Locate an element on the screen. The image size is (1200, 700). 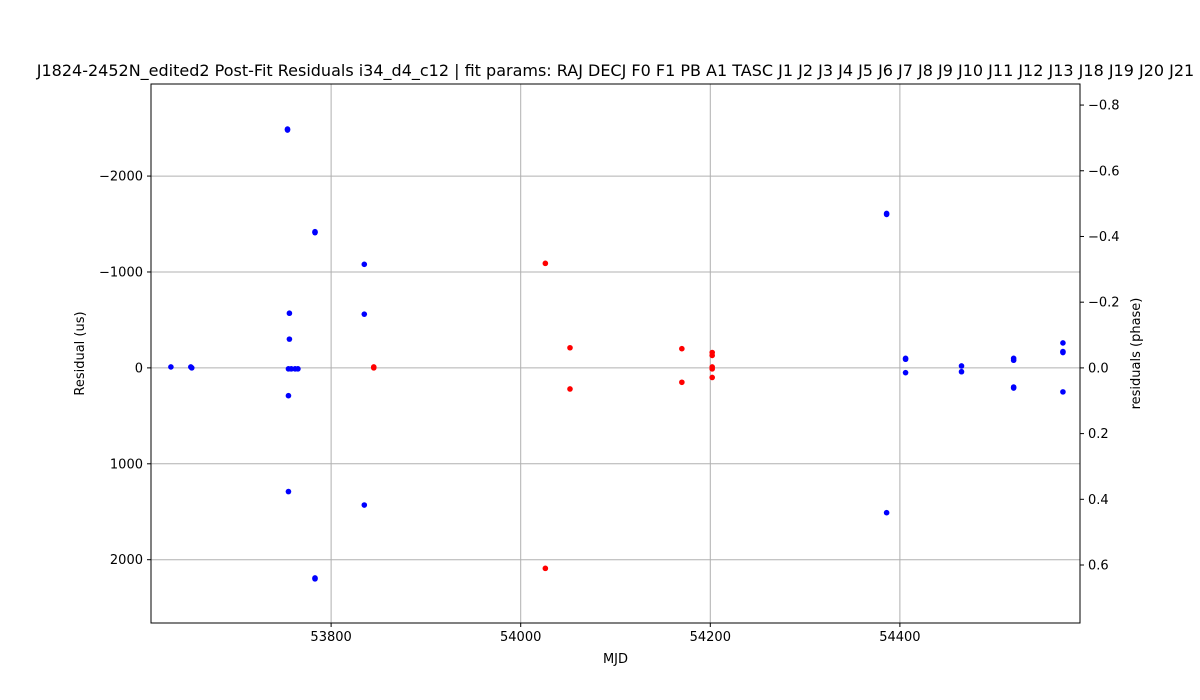
y-tick-label: 1000 is located at coordinates (126, 464).